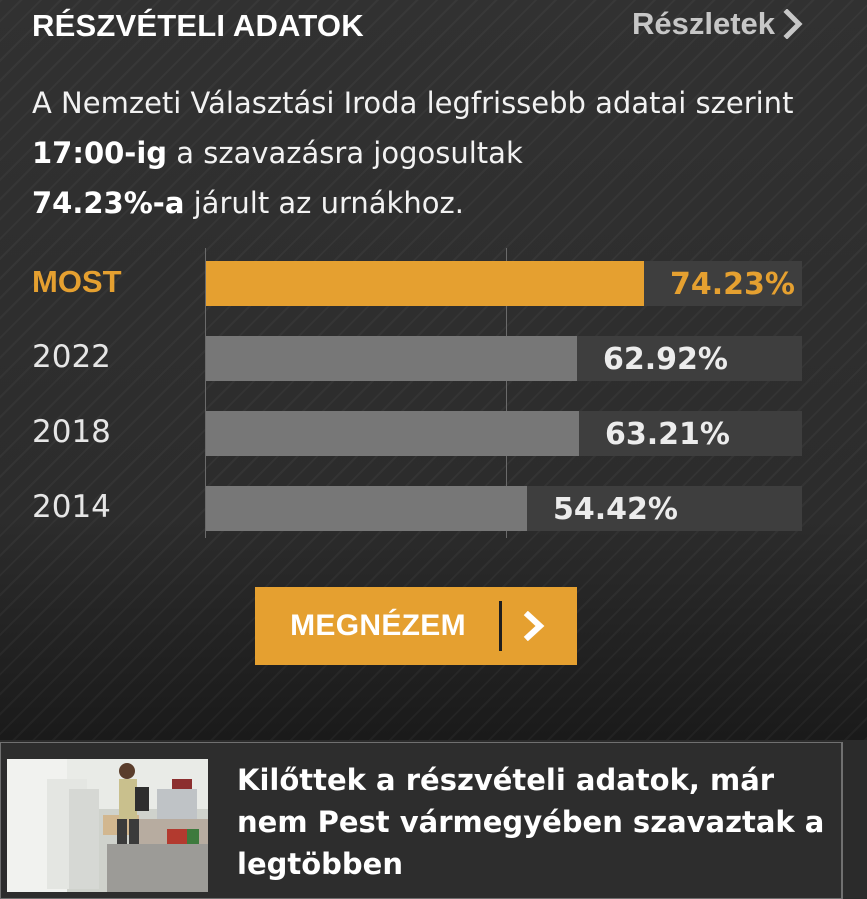 The width and height of the screenshot is (867, 899). I want to click on view-button: MEGNÉZEM, so click(416, 626).